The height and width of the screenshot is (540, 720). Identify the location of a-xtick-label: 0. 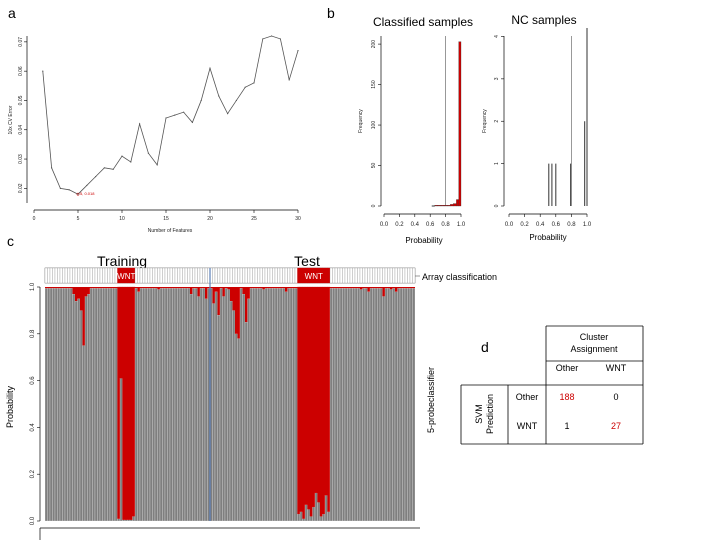
(34, 219).